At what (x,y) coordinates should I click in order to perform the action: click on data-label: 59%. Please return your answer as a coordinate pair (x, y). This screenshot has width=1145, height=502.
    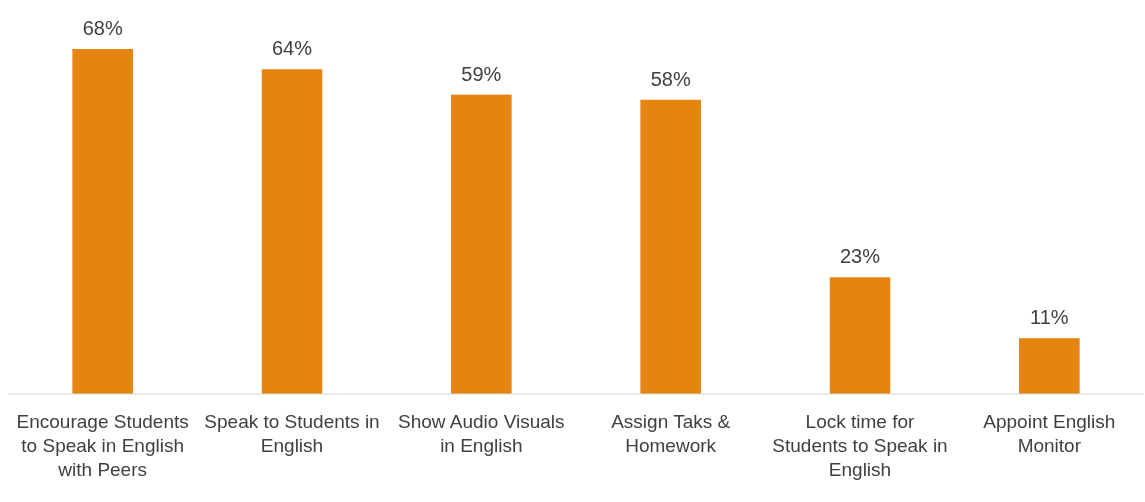
    Looking at the image, I should click on (481, 73).